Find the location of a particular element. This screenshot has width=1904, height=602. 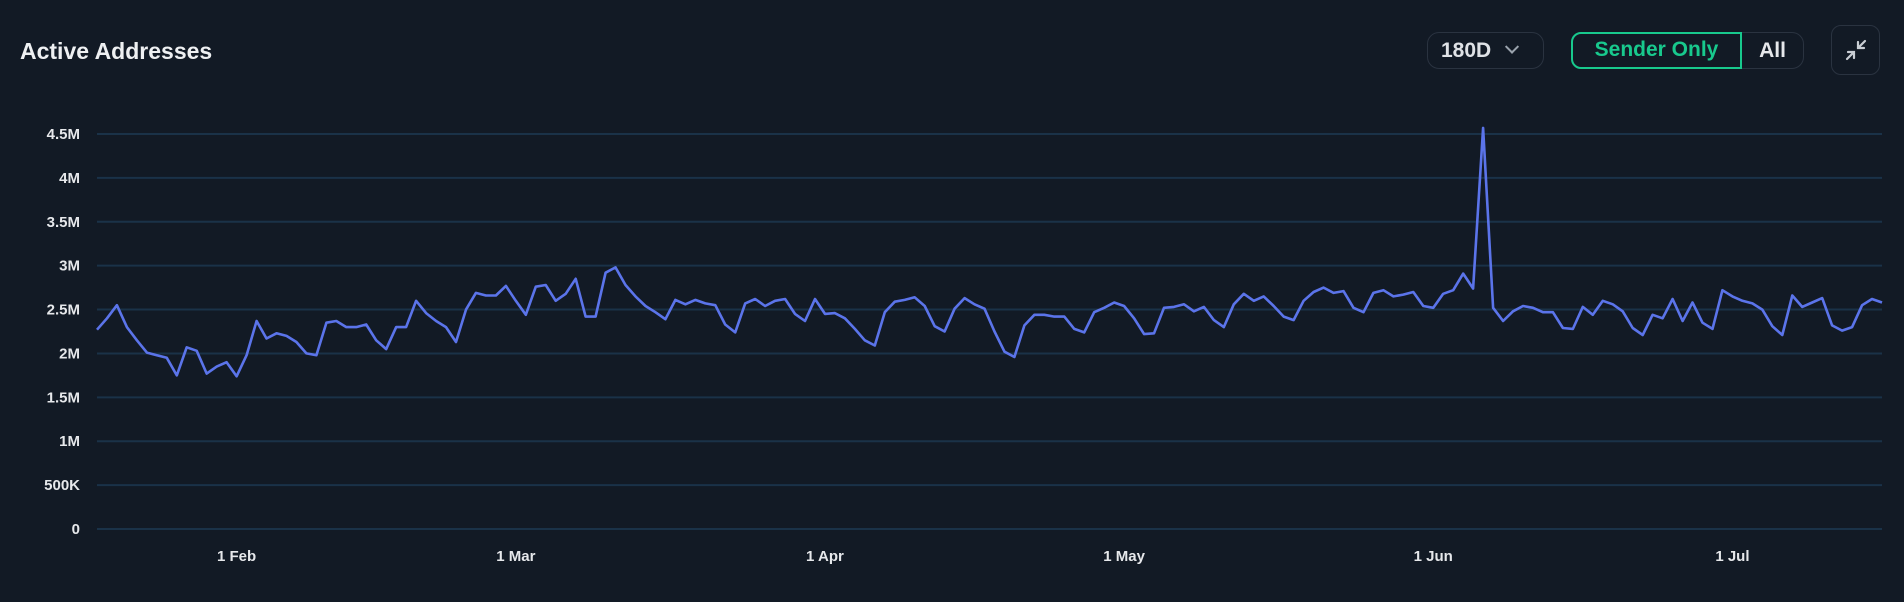

toggle-sender-only: Sender Only is located at coordinates (1656, 50).